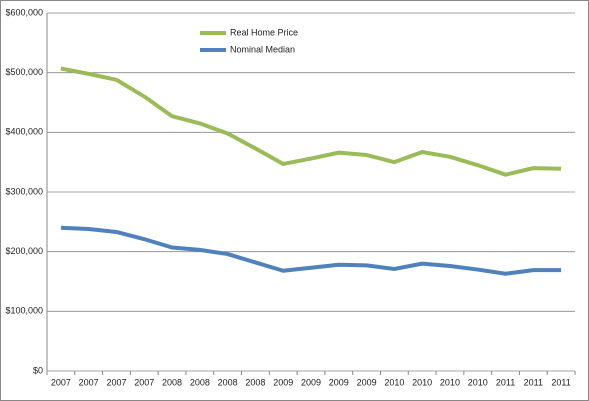 Image resolution: width=589 pixels, height=401 pixels. I want to click on y-tick-label: $300,000, so click(24, 191).